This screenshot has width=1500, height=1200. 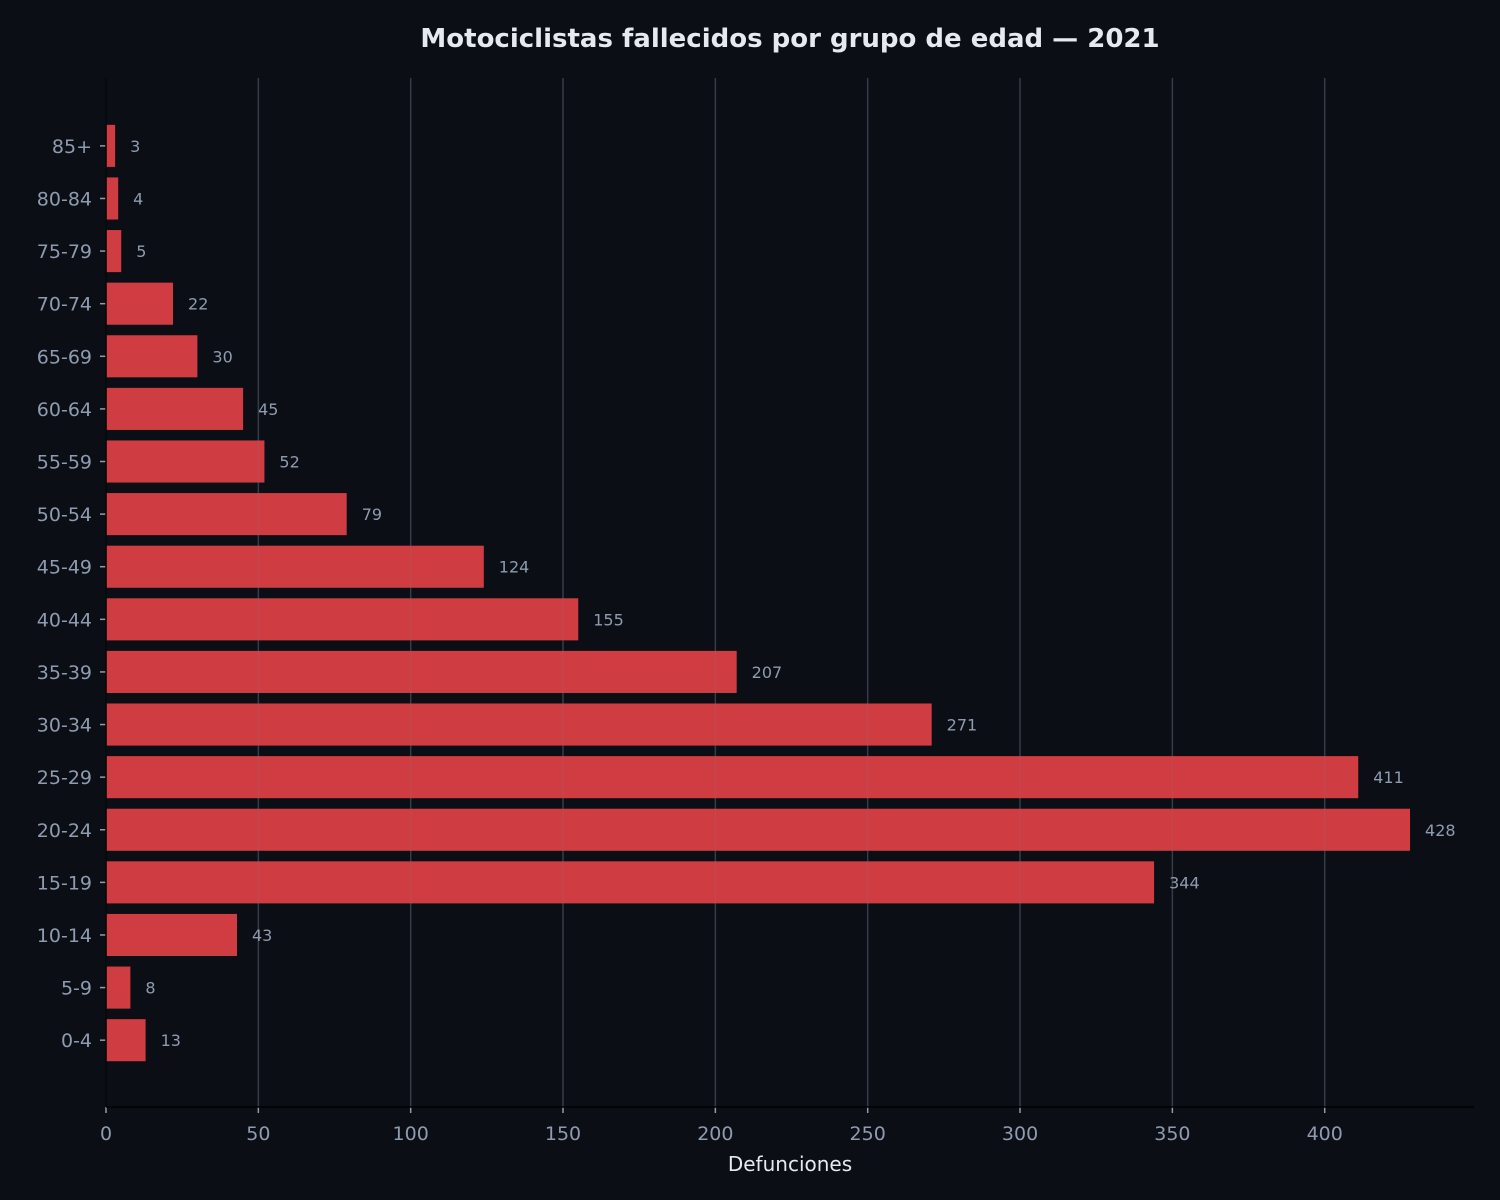 I want to click on y-tick-label: 75-79, so click(x=64, y=252).